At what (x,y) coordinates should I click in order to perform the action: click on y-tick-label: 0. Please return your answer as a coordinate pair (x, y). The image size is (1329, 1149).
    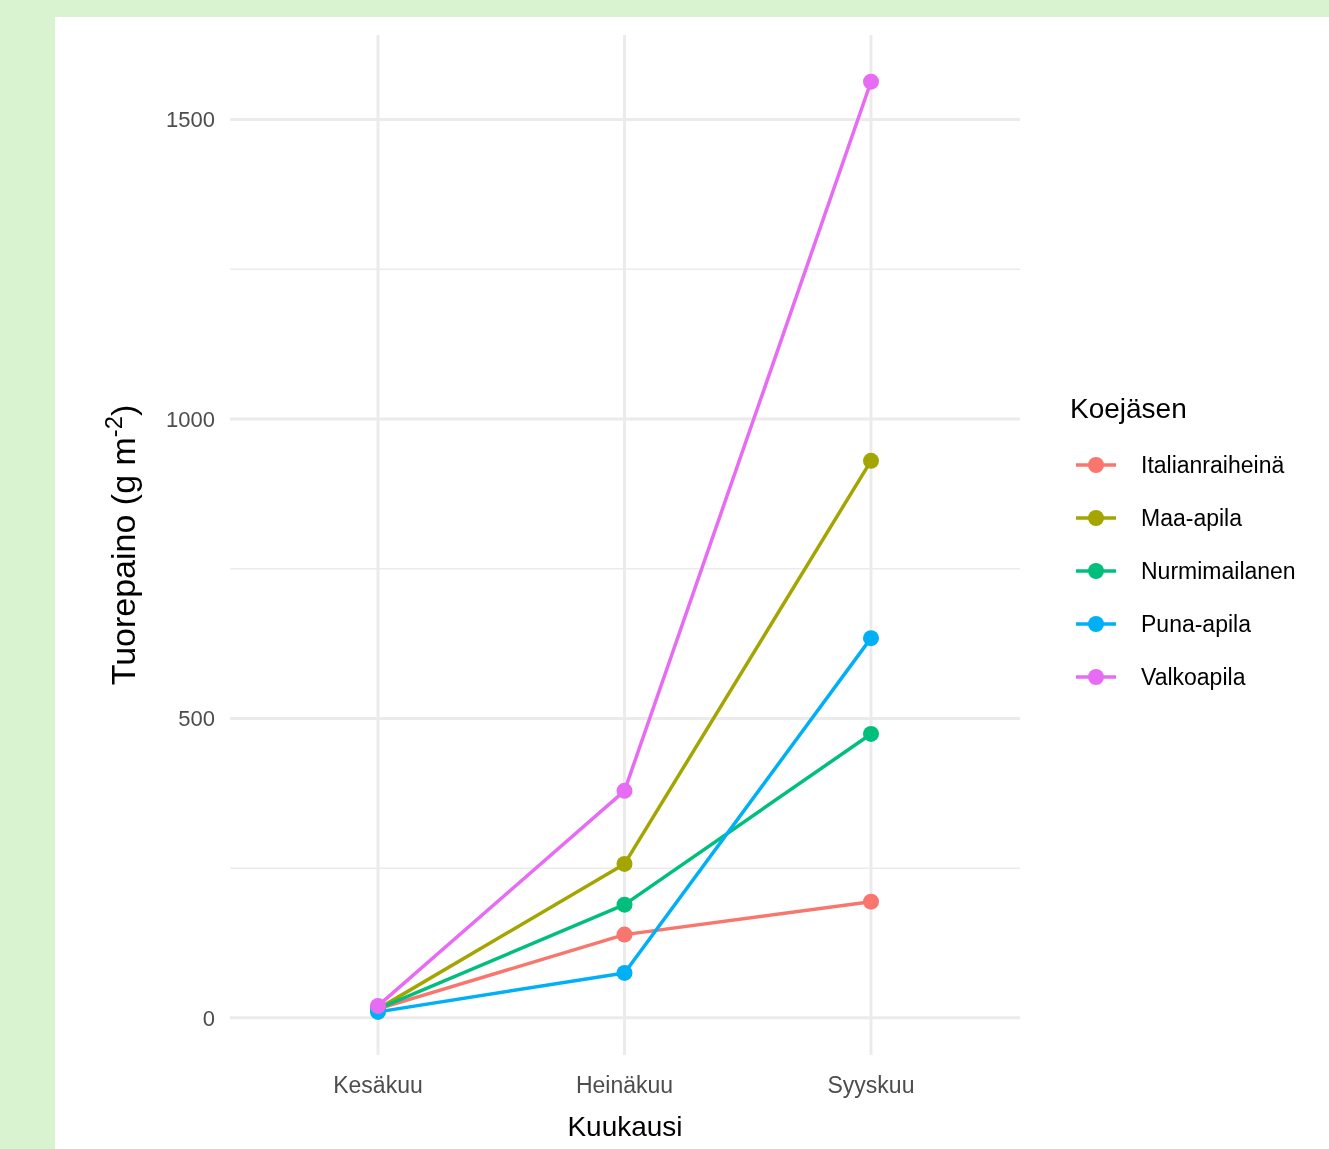
    Looking at the image, I should click on (208, 1018).